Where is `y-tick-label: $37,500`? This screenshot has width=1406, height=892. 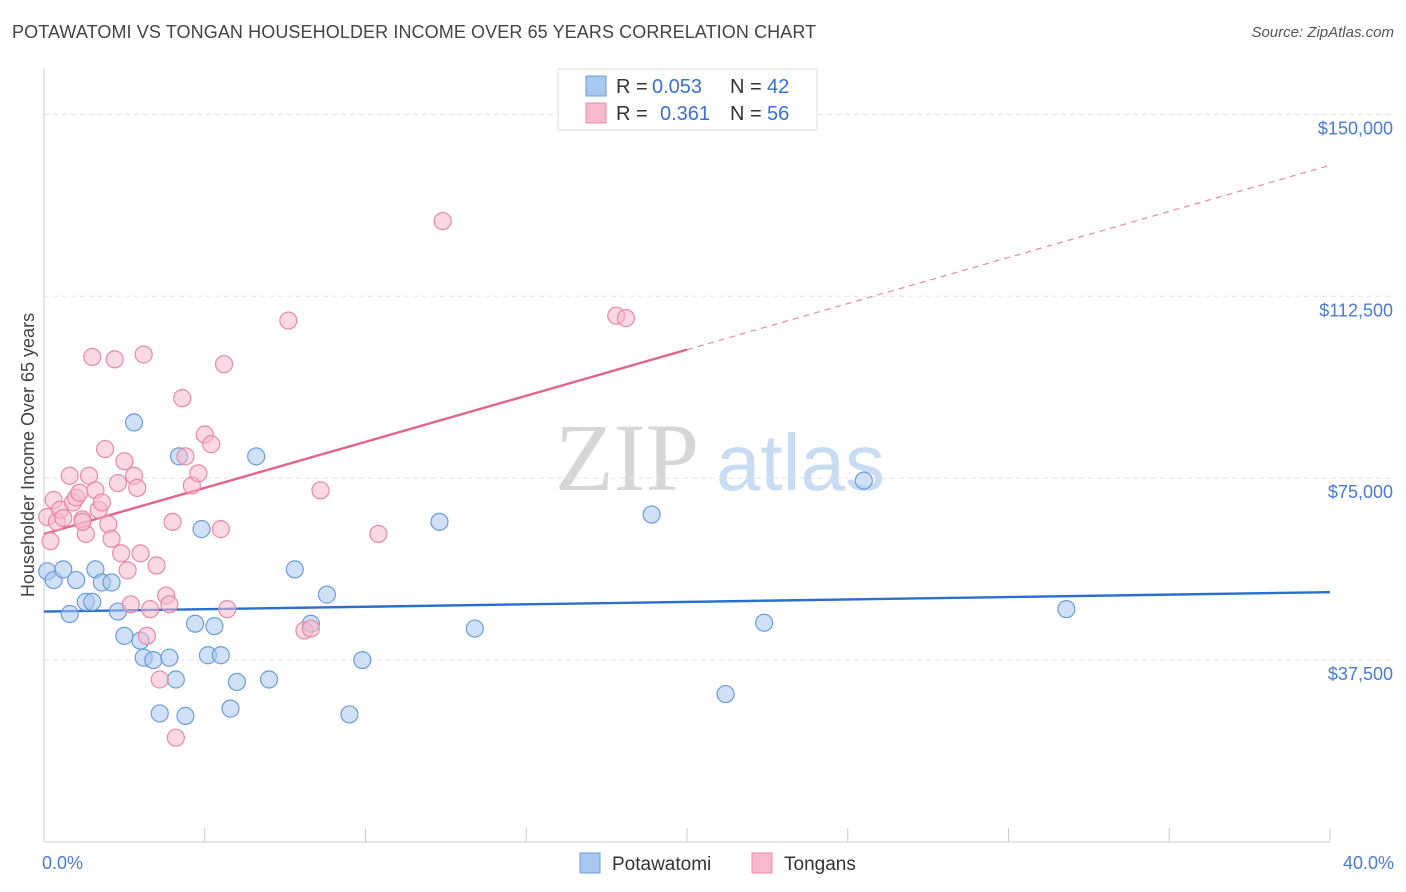
y-tick-label: $37,500 is located at coordinates (1360, 674).